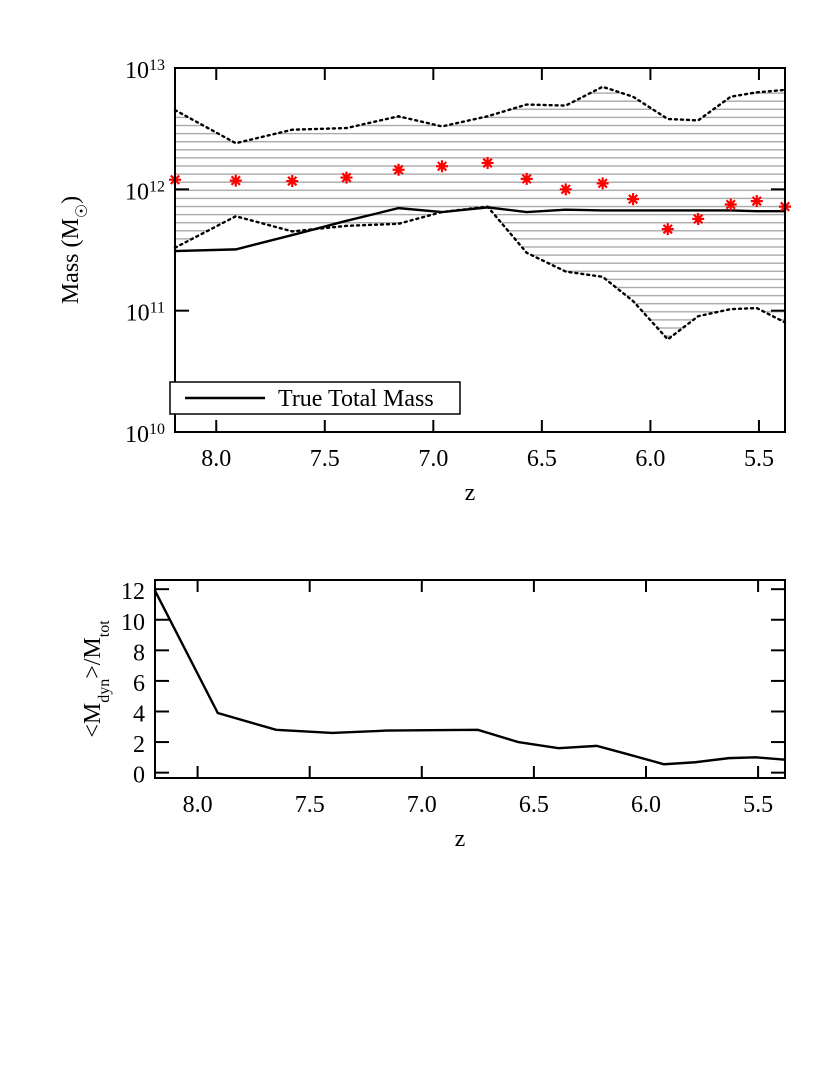 Image resolution: width=830 pixels, height=1068 pixels. Describe the element at coordinates (133, 592) in the screenshot. I see `y-tick-label: 12` at that location.